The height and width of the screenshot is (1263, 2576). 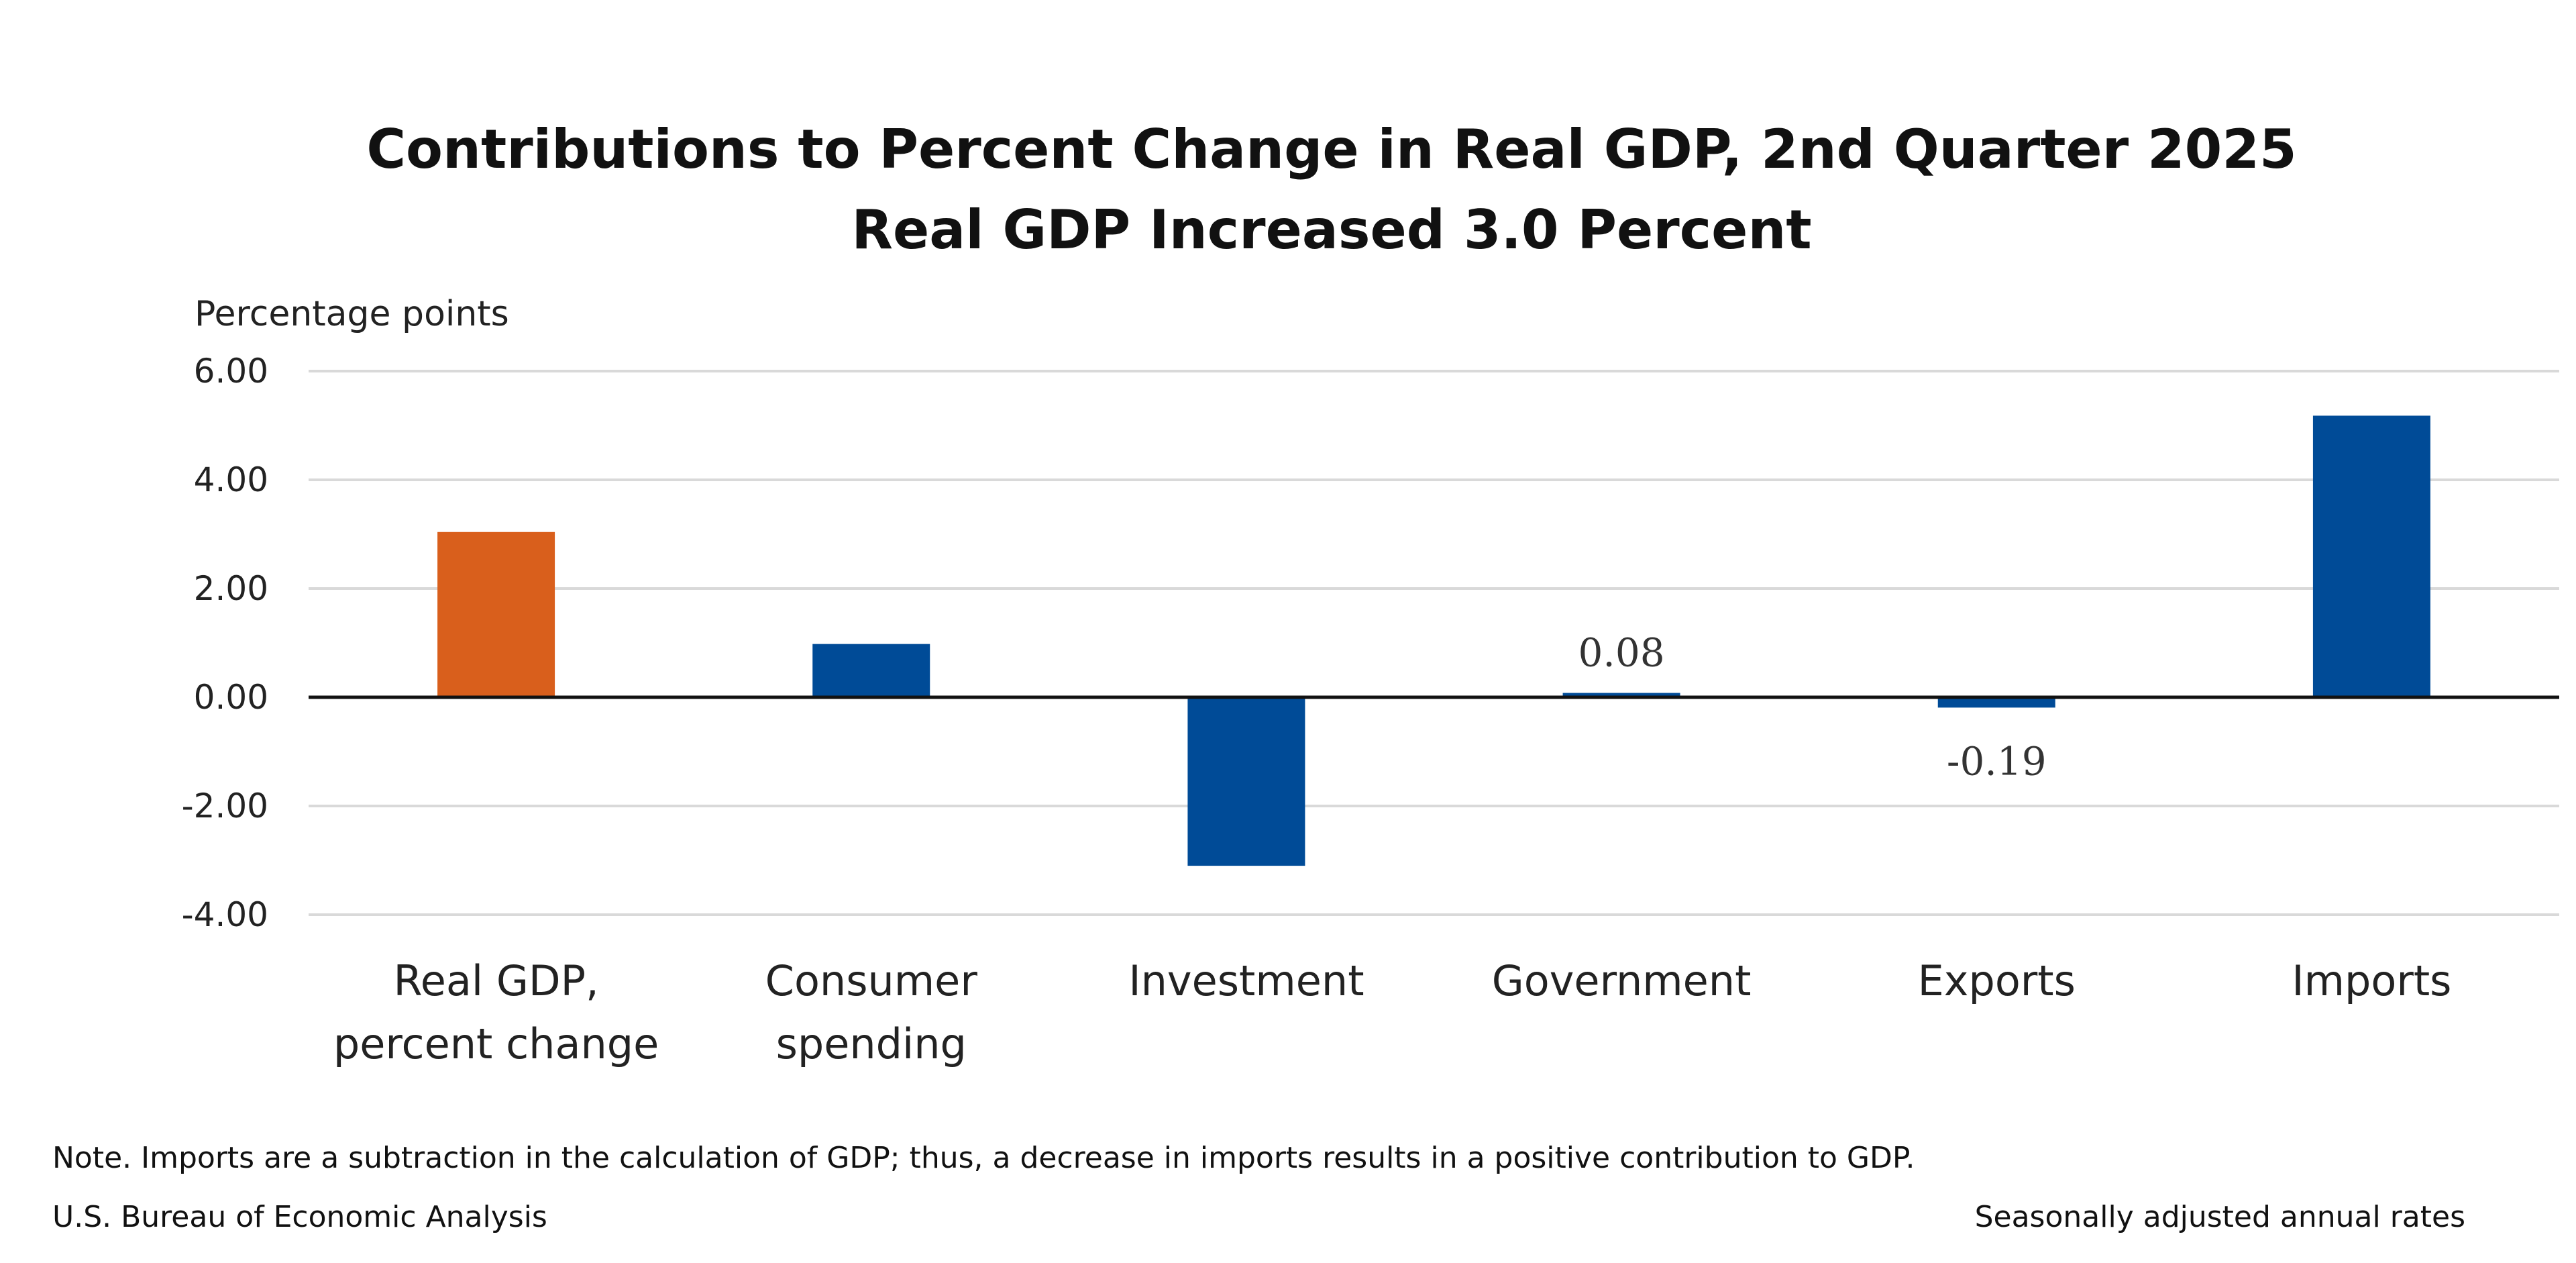 I want to click on category-label: Investment, so click(x=1246, y=980).